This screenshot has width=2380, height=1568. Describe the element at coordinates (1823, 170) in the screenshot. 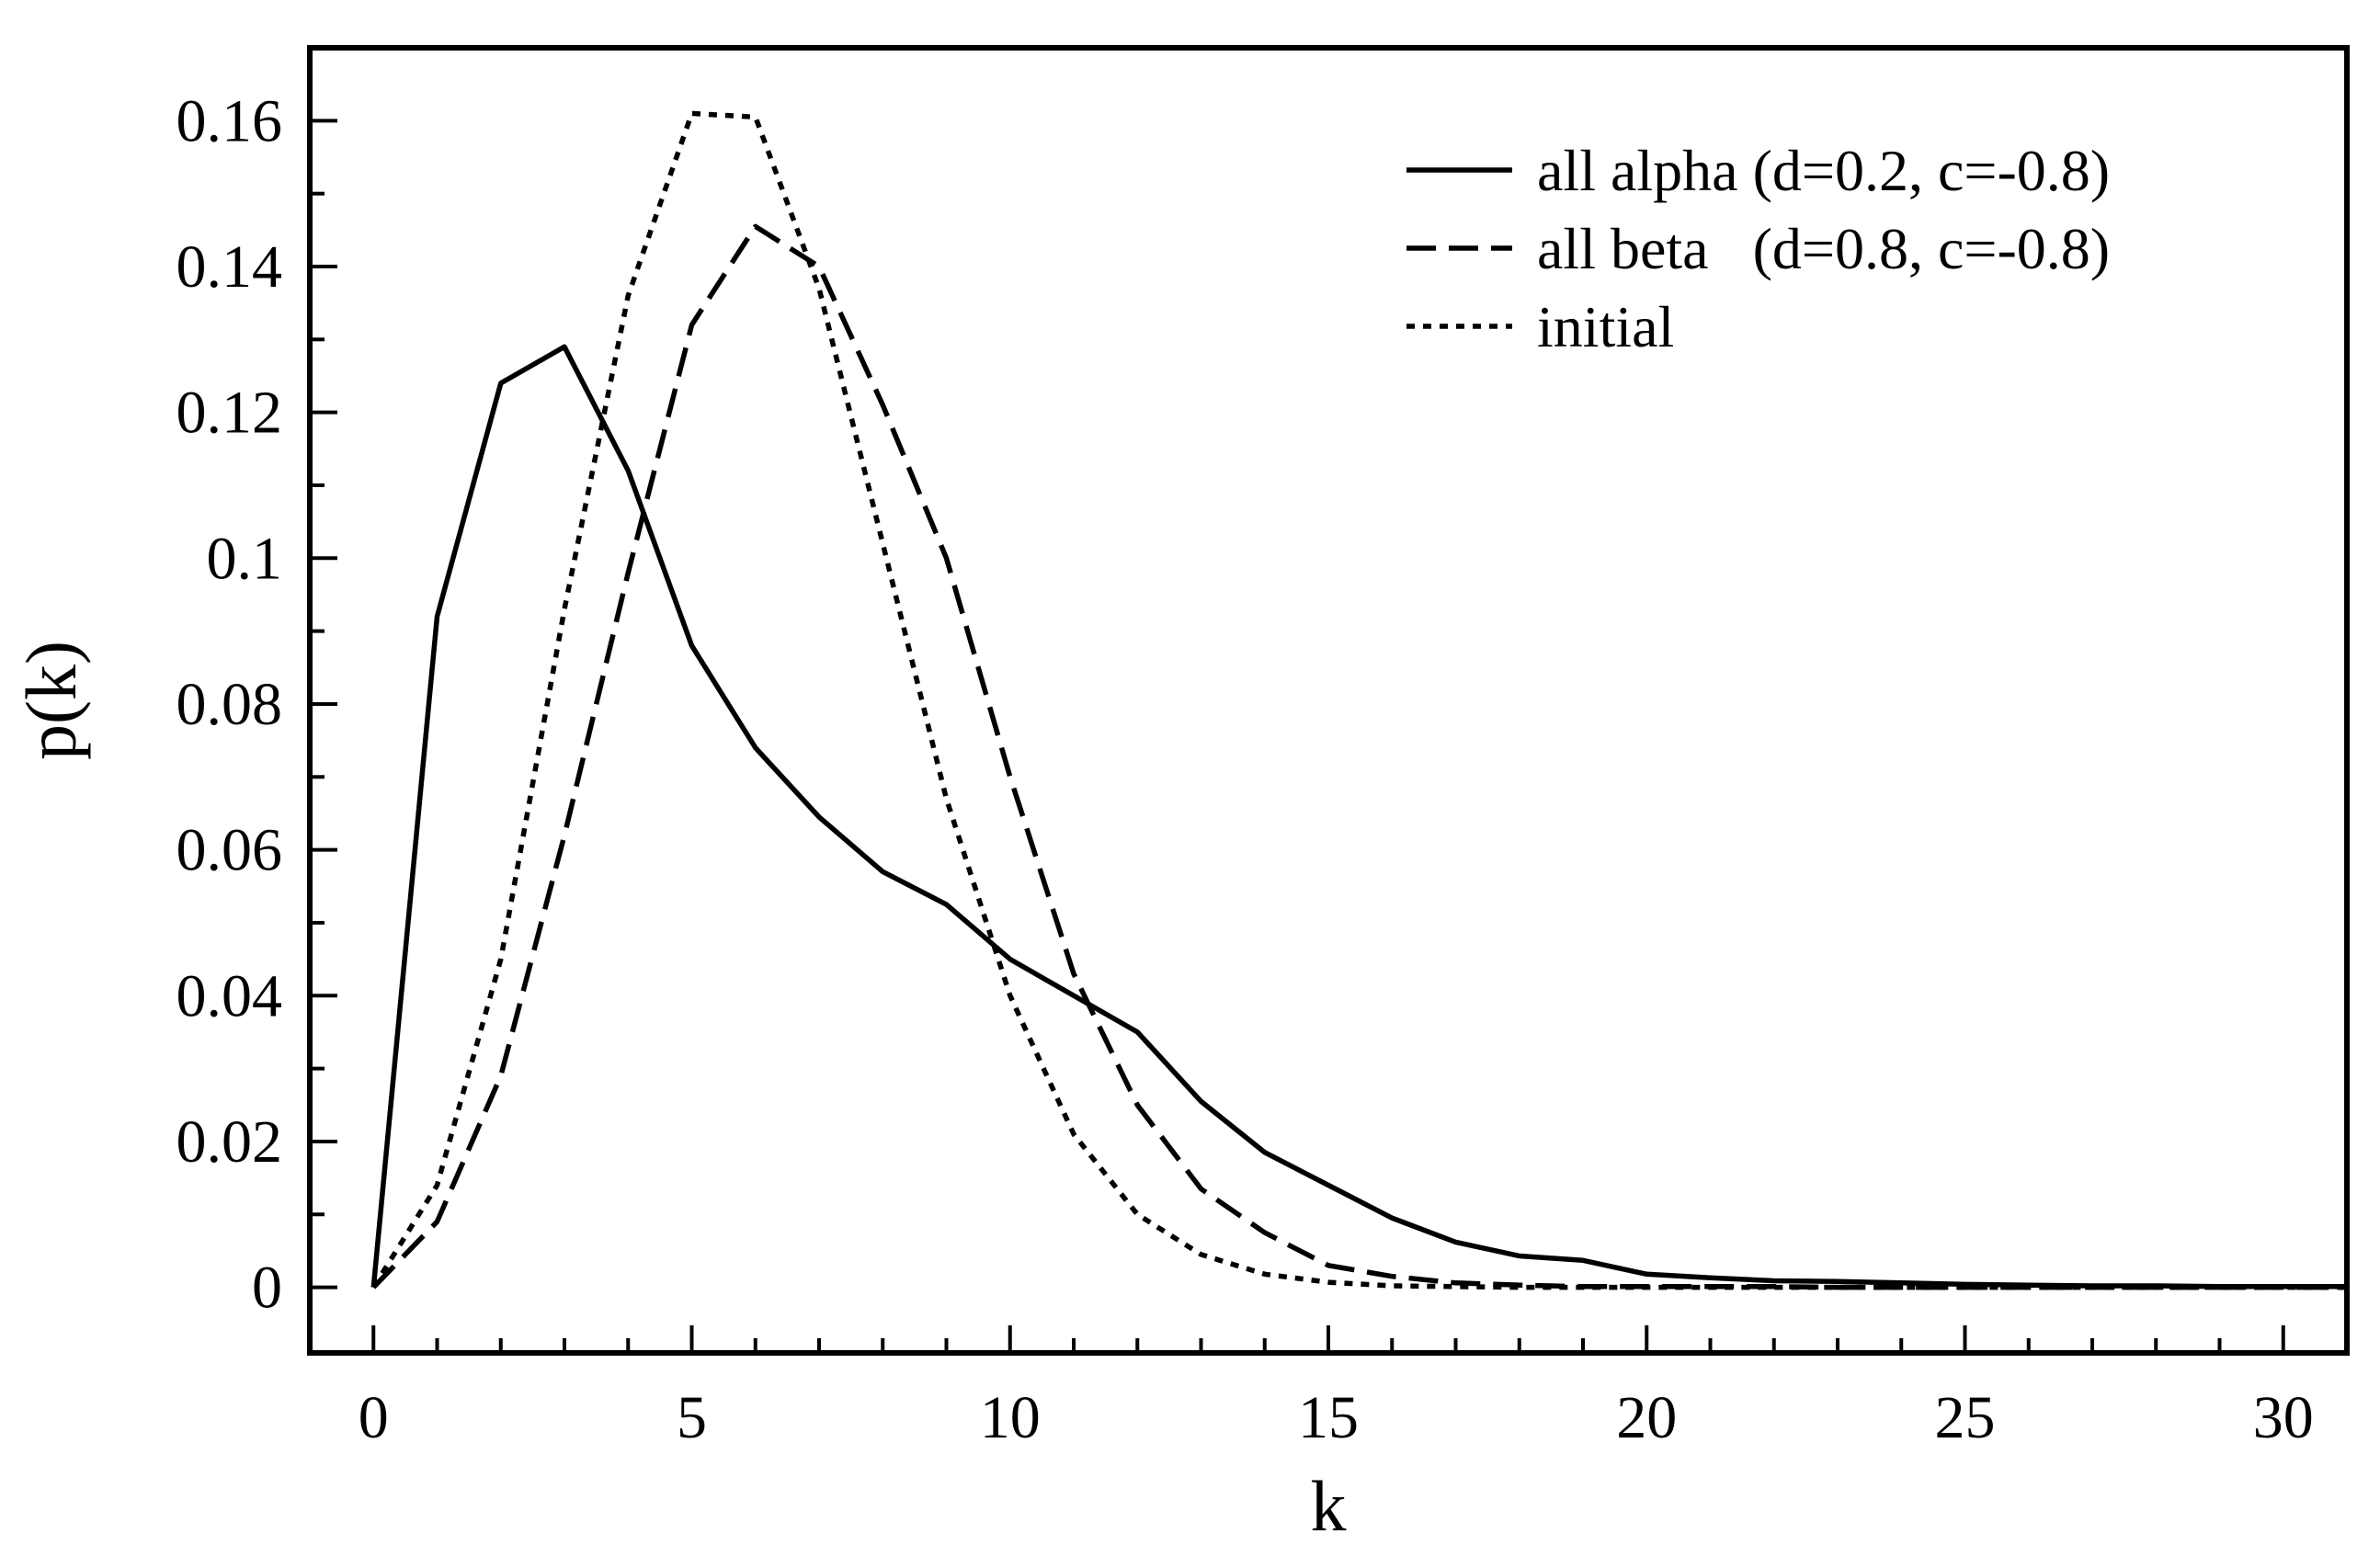

I see `legend-label: all alpha (d=0.2, c=-0.8)` at that location.